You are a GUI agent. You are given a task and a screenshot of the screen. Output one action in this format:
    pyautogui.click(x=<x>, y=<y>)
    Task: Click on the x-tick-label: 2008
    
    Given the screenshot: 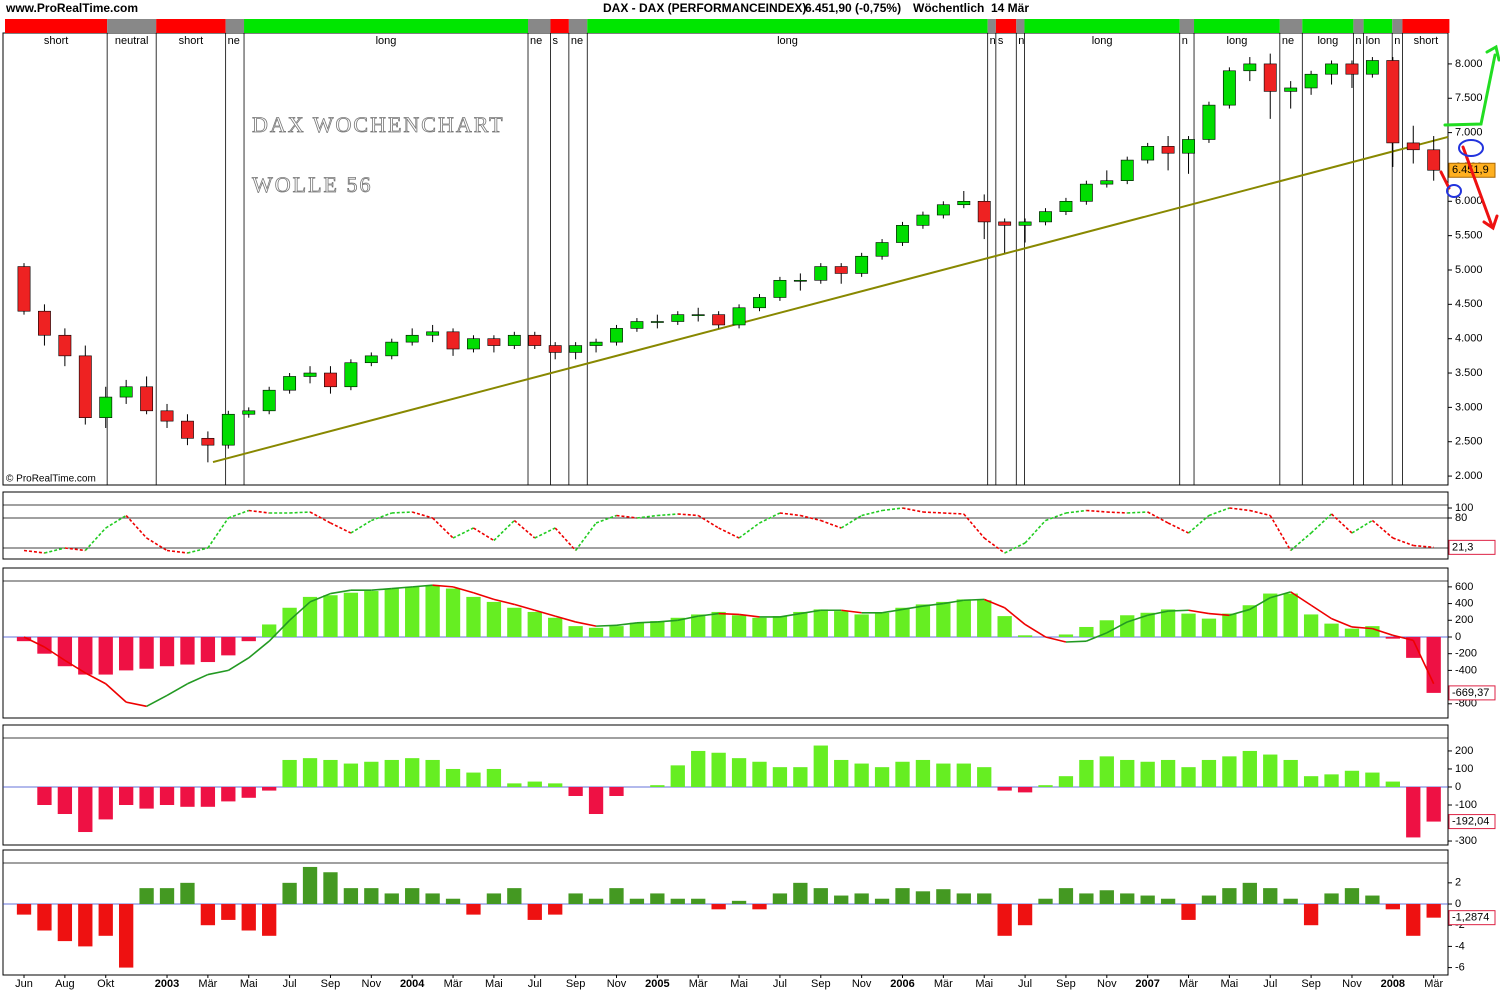 What is the action you would take?
    pyautogui.click(x=1393, y=984)
    